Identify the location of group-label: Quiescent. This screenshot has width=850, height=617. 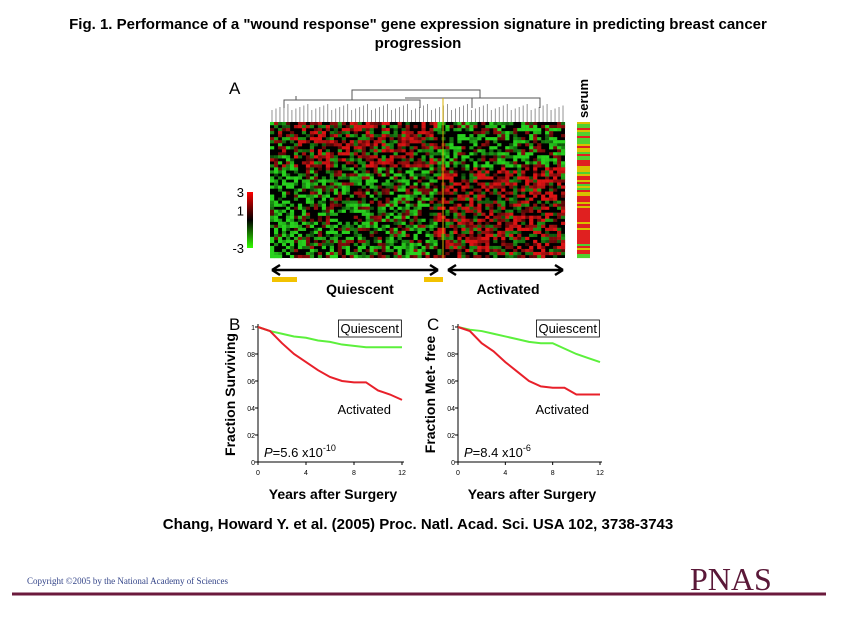
(360, 289).